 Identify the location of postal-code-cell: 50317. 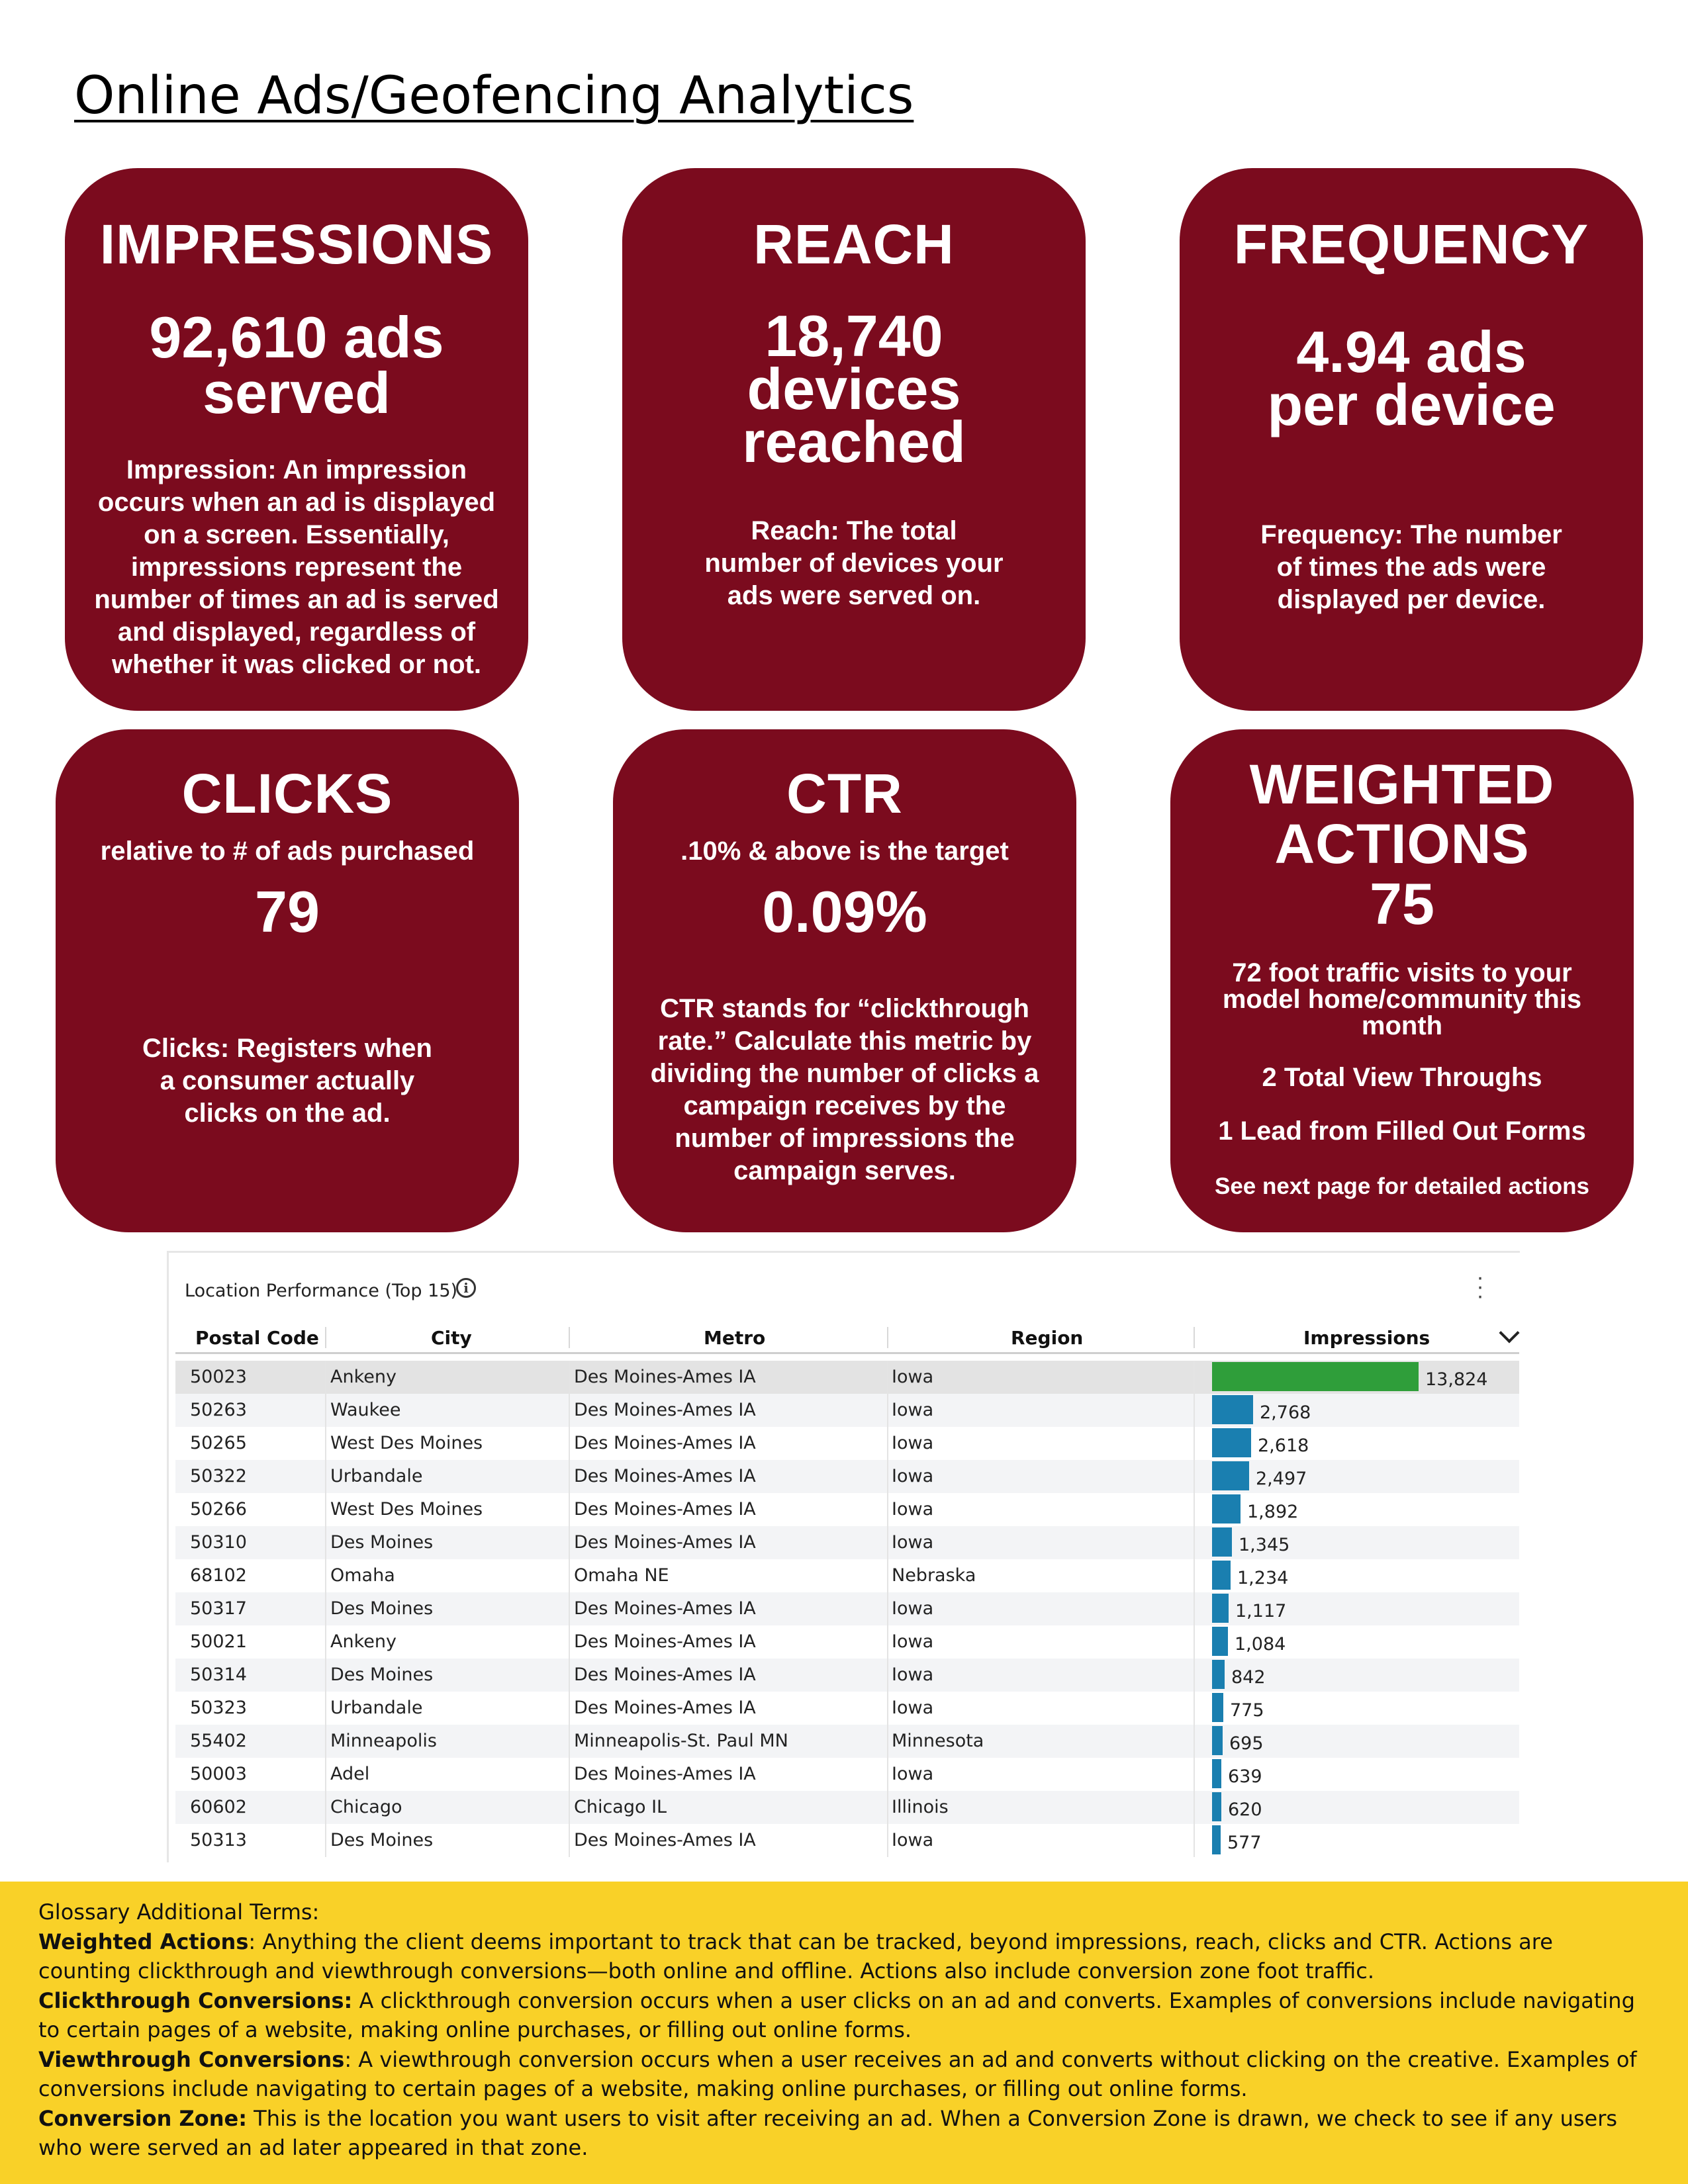
(218, 1608).